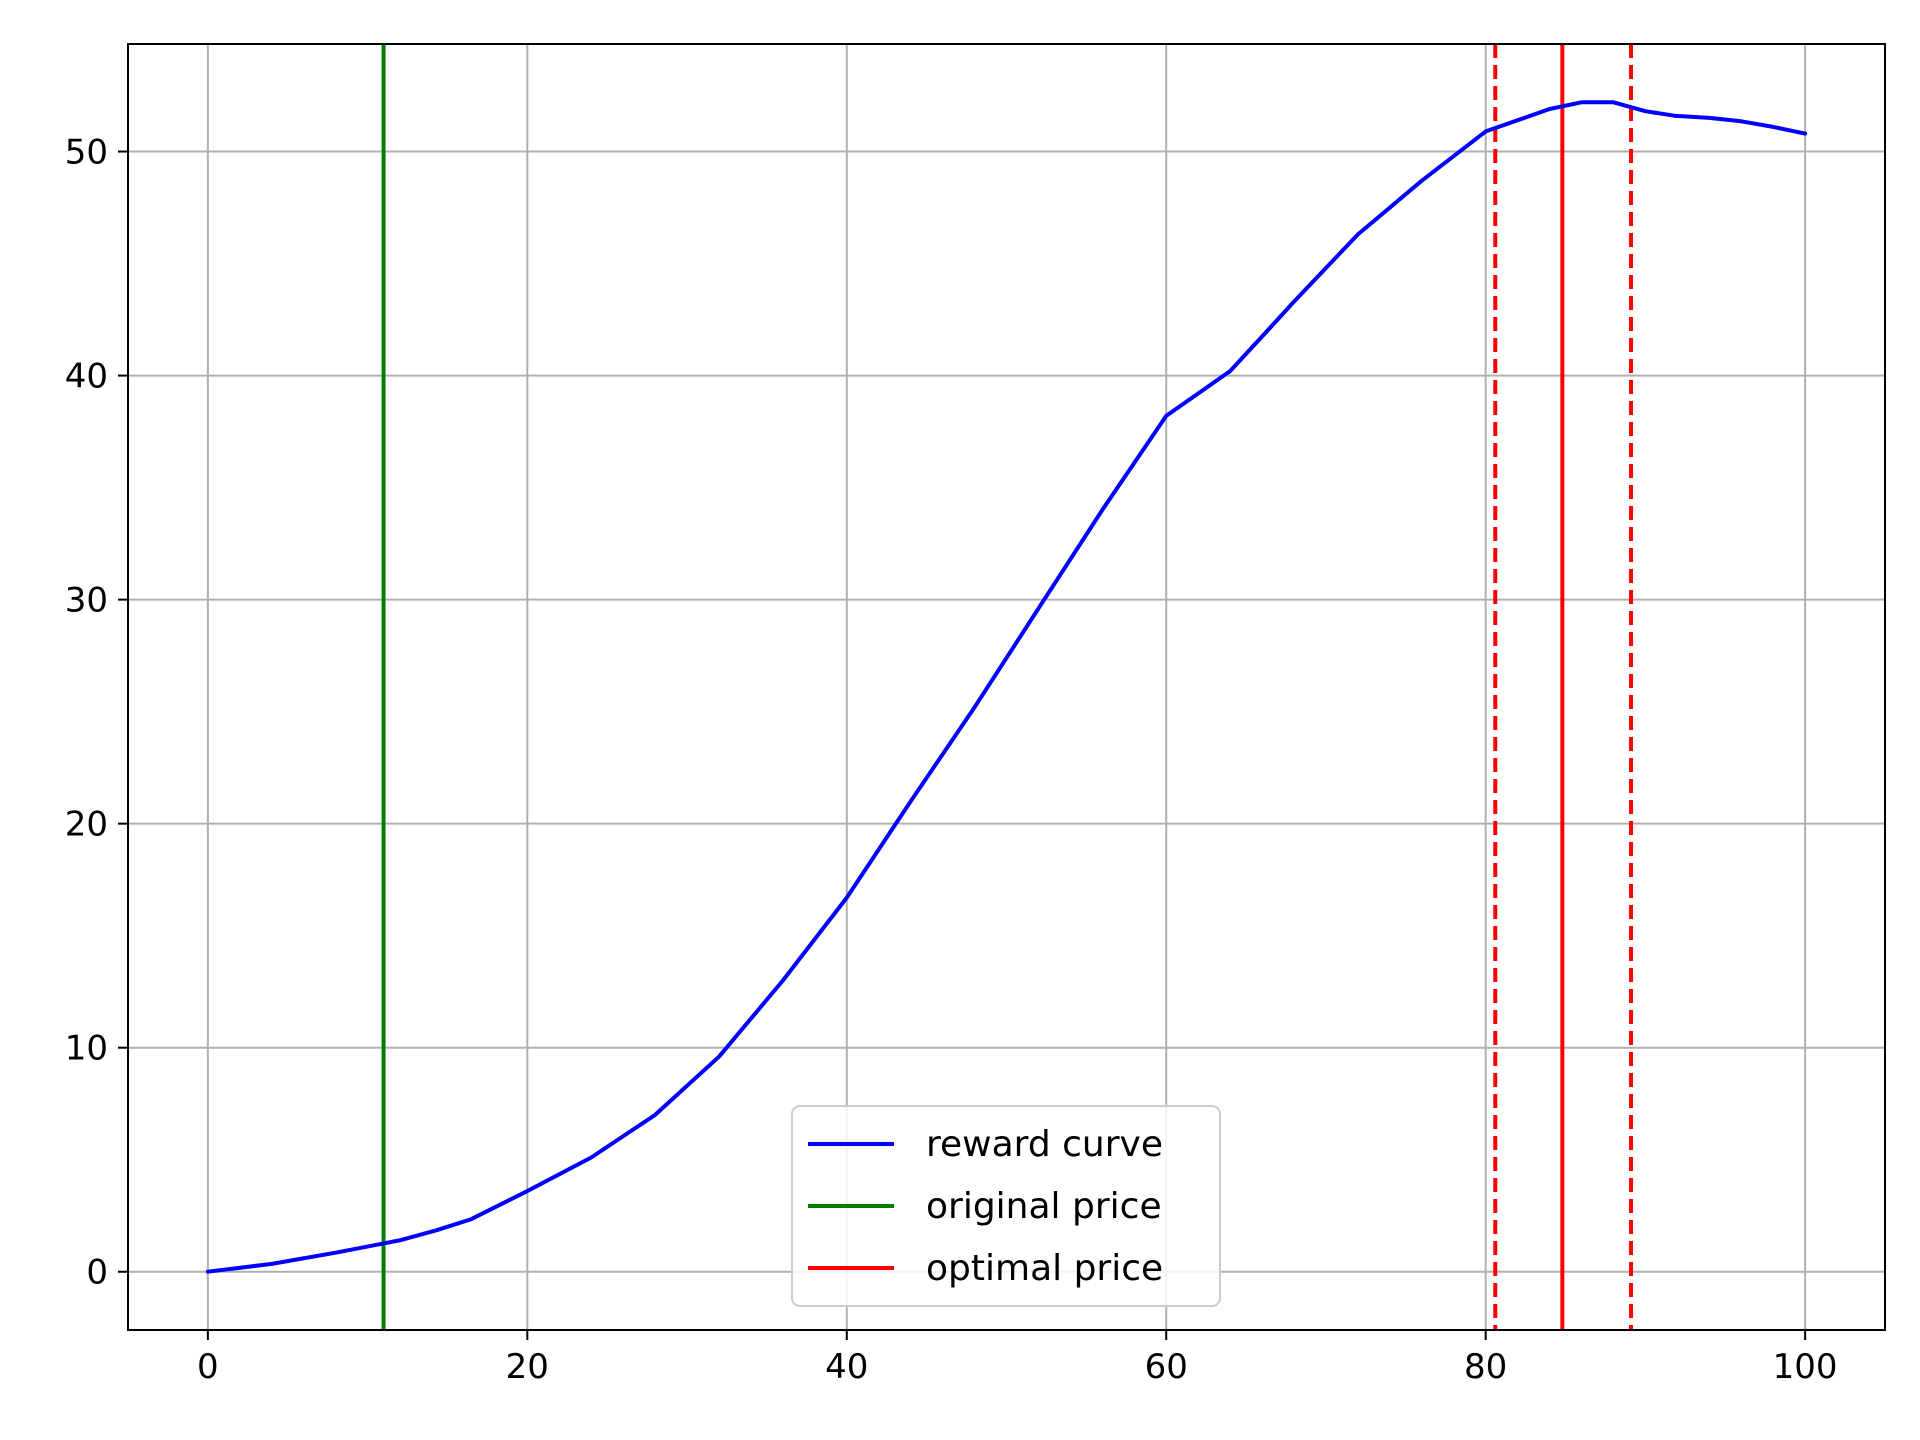 This screenshot has height=1440, width=1920. What do you see at coordinates (1044, 1144) in the screenshot?
I see `legend-label-reward-curve: reward curve` at bounding box center [1044, 1144].